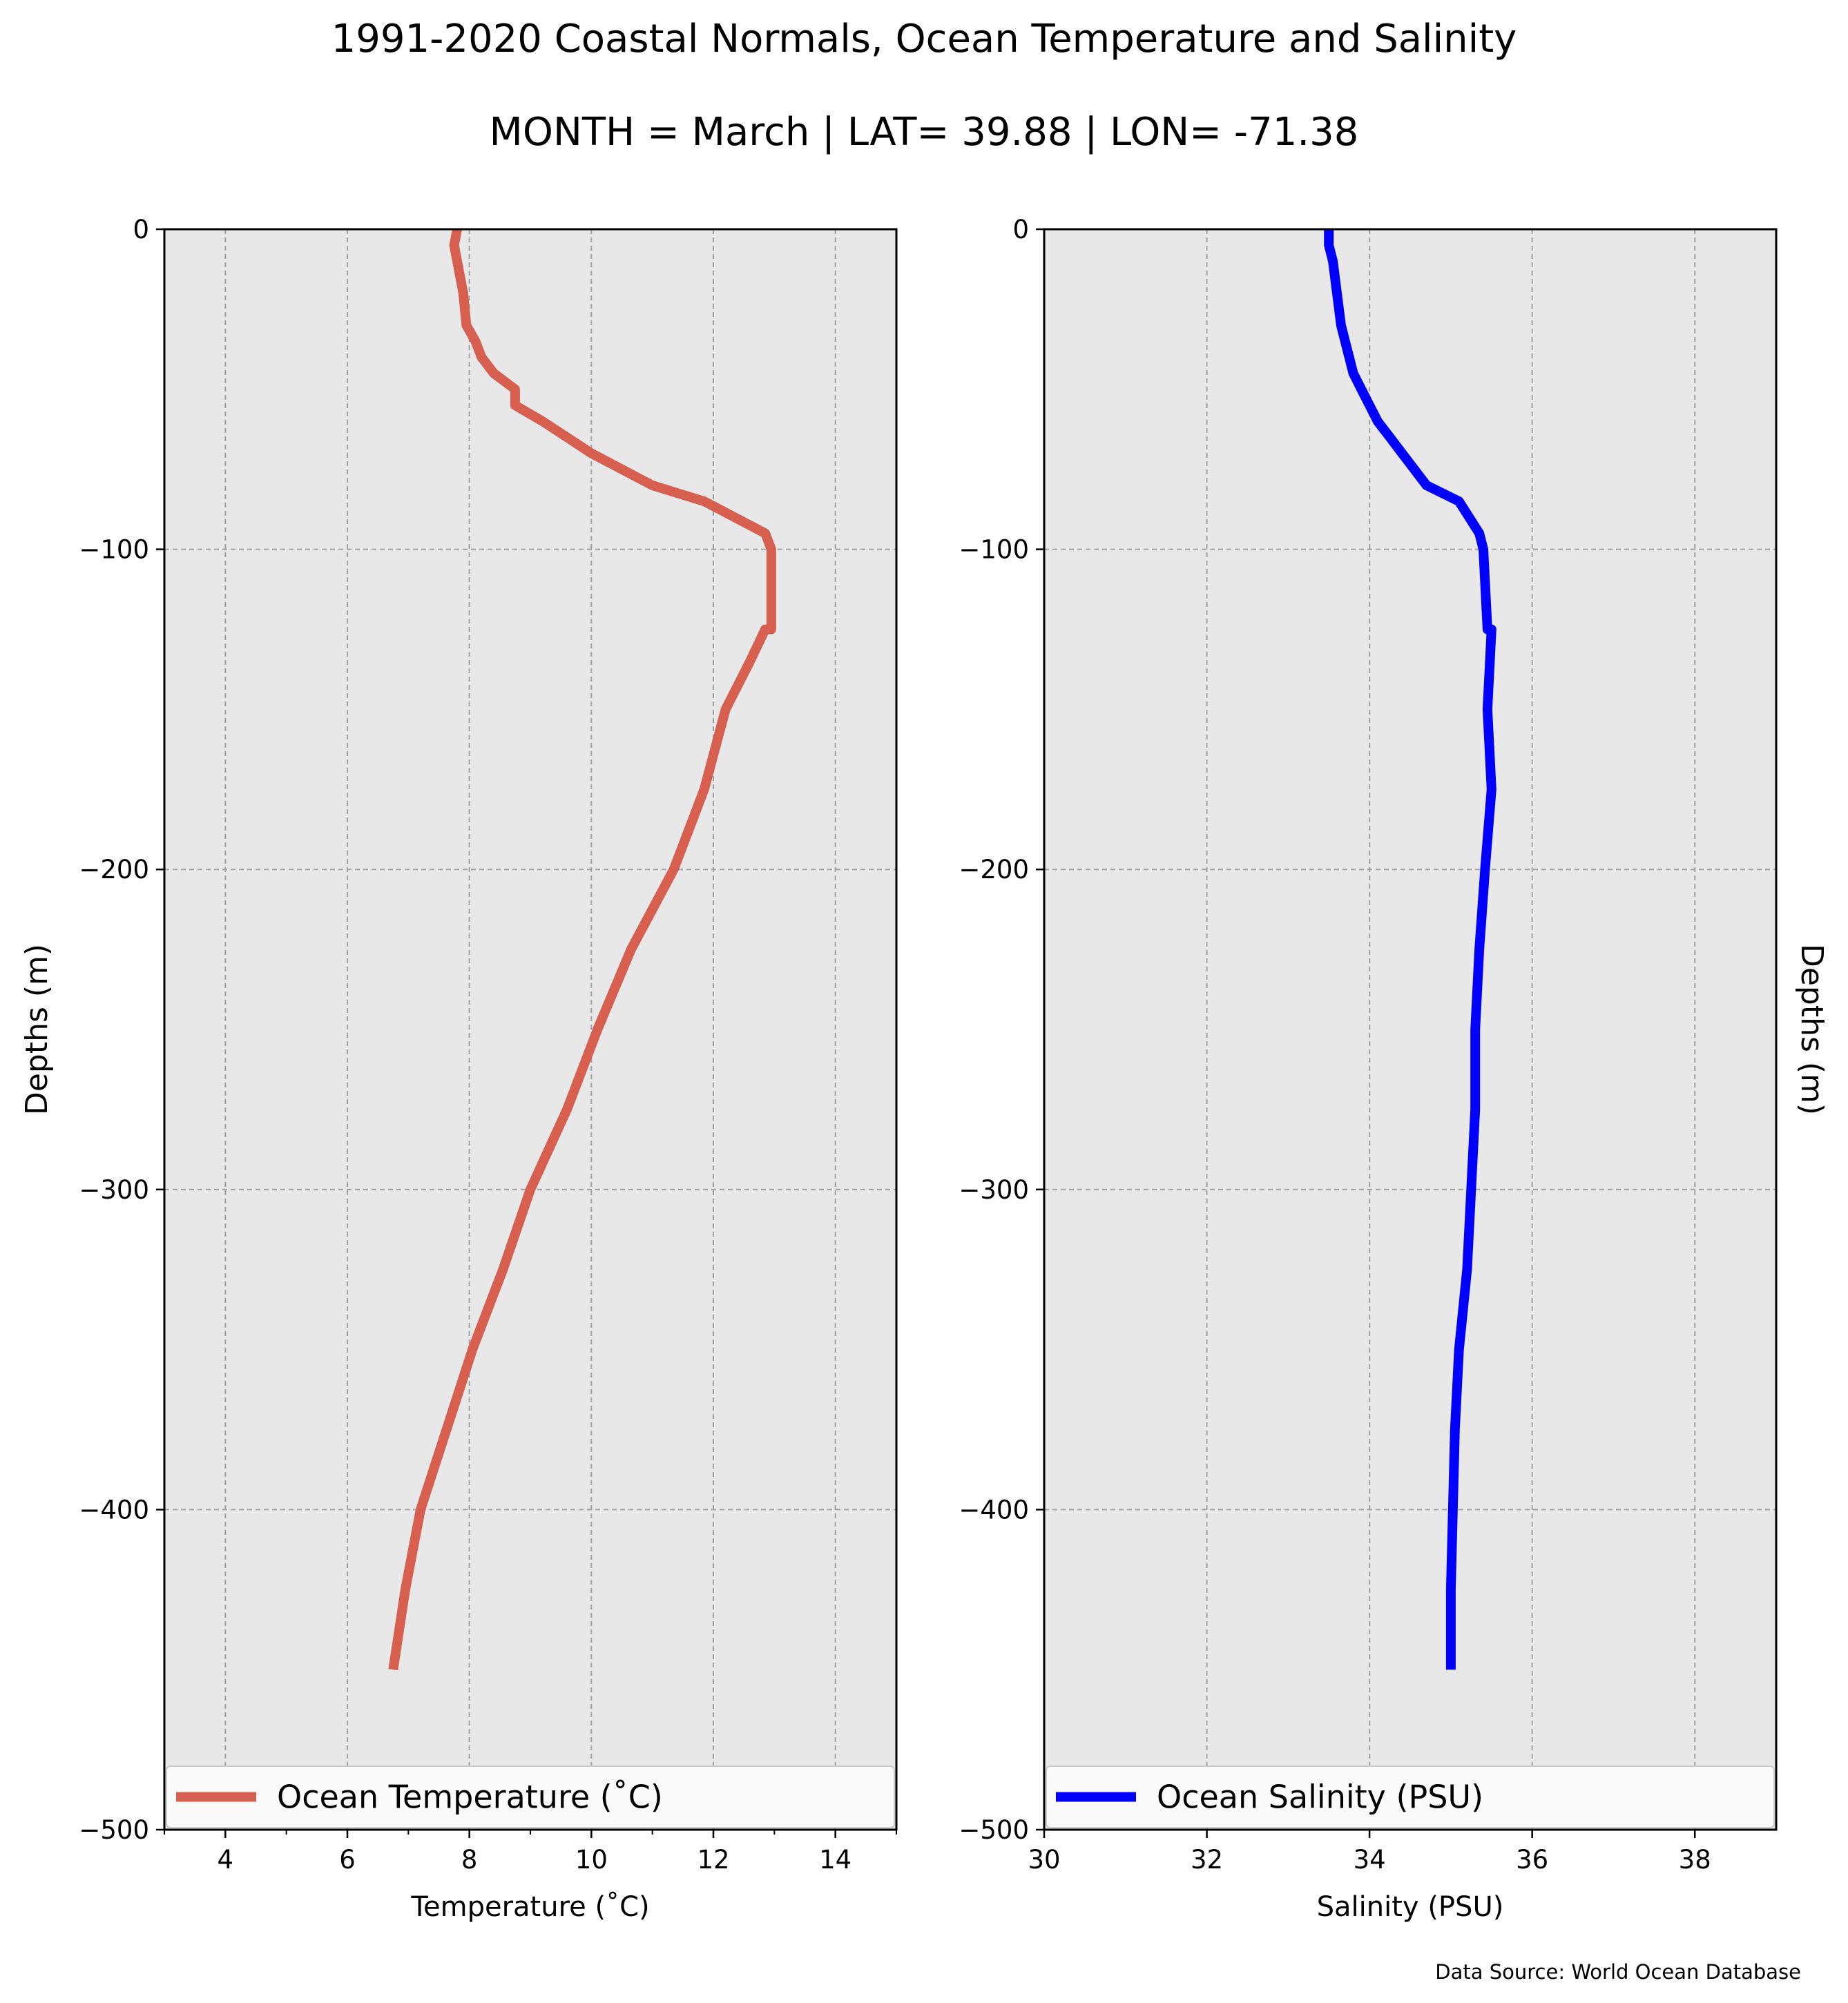 Image resolution: width=1848 pixels, height=2003 pixels. I want to click on x-tick-label: 32, so click(1207, 1860).